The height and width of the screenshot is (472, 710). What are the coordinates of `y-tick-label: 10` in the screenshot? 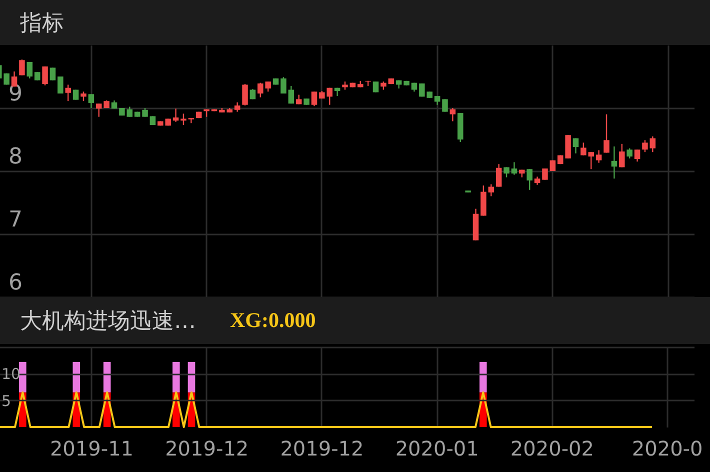 It's located at (11, 374).